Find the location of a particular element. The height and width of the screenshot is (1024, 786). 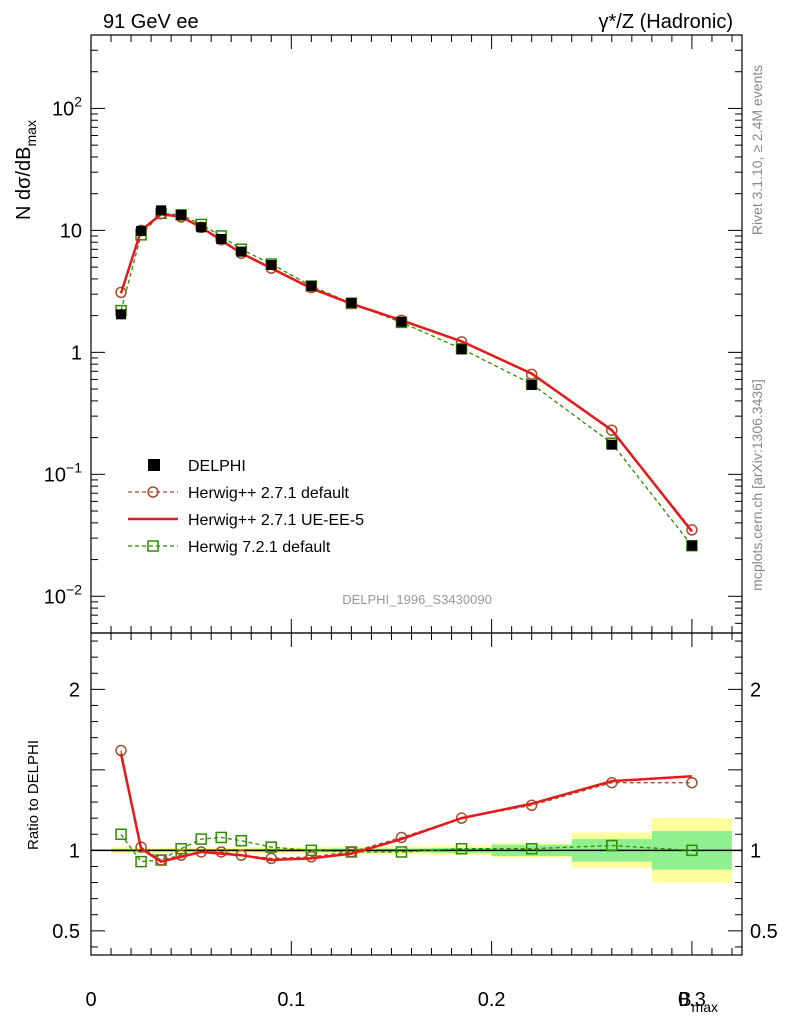

y-tick-label: 10⁻² is located at coordinates (63, 594).